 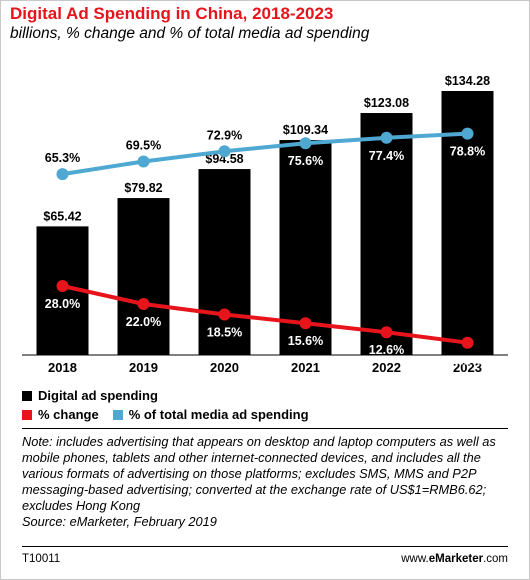 I want to click on x-tick-2021: 2021, so click(x=305, y=367).